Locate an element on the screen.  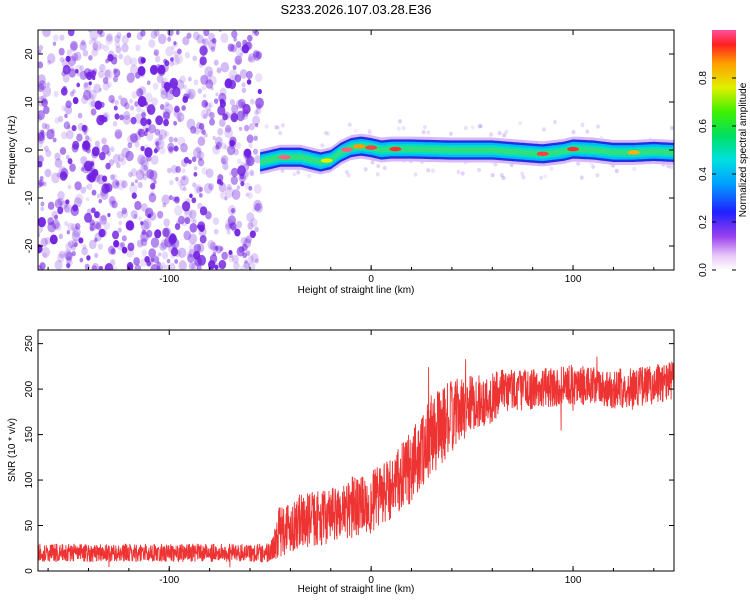
y-tick-label: 150 is located at coordinates (29, 434).